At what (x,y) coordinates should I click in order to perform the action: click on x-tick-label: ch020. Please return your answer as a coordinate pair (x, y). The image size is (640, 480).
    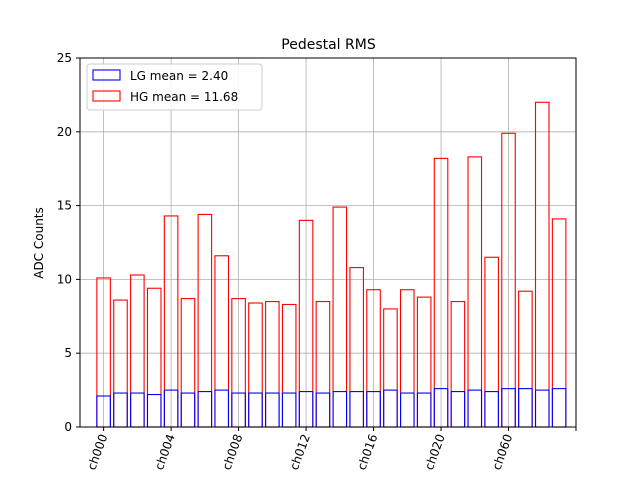
    Looking at the image, I should click on (435, 452).